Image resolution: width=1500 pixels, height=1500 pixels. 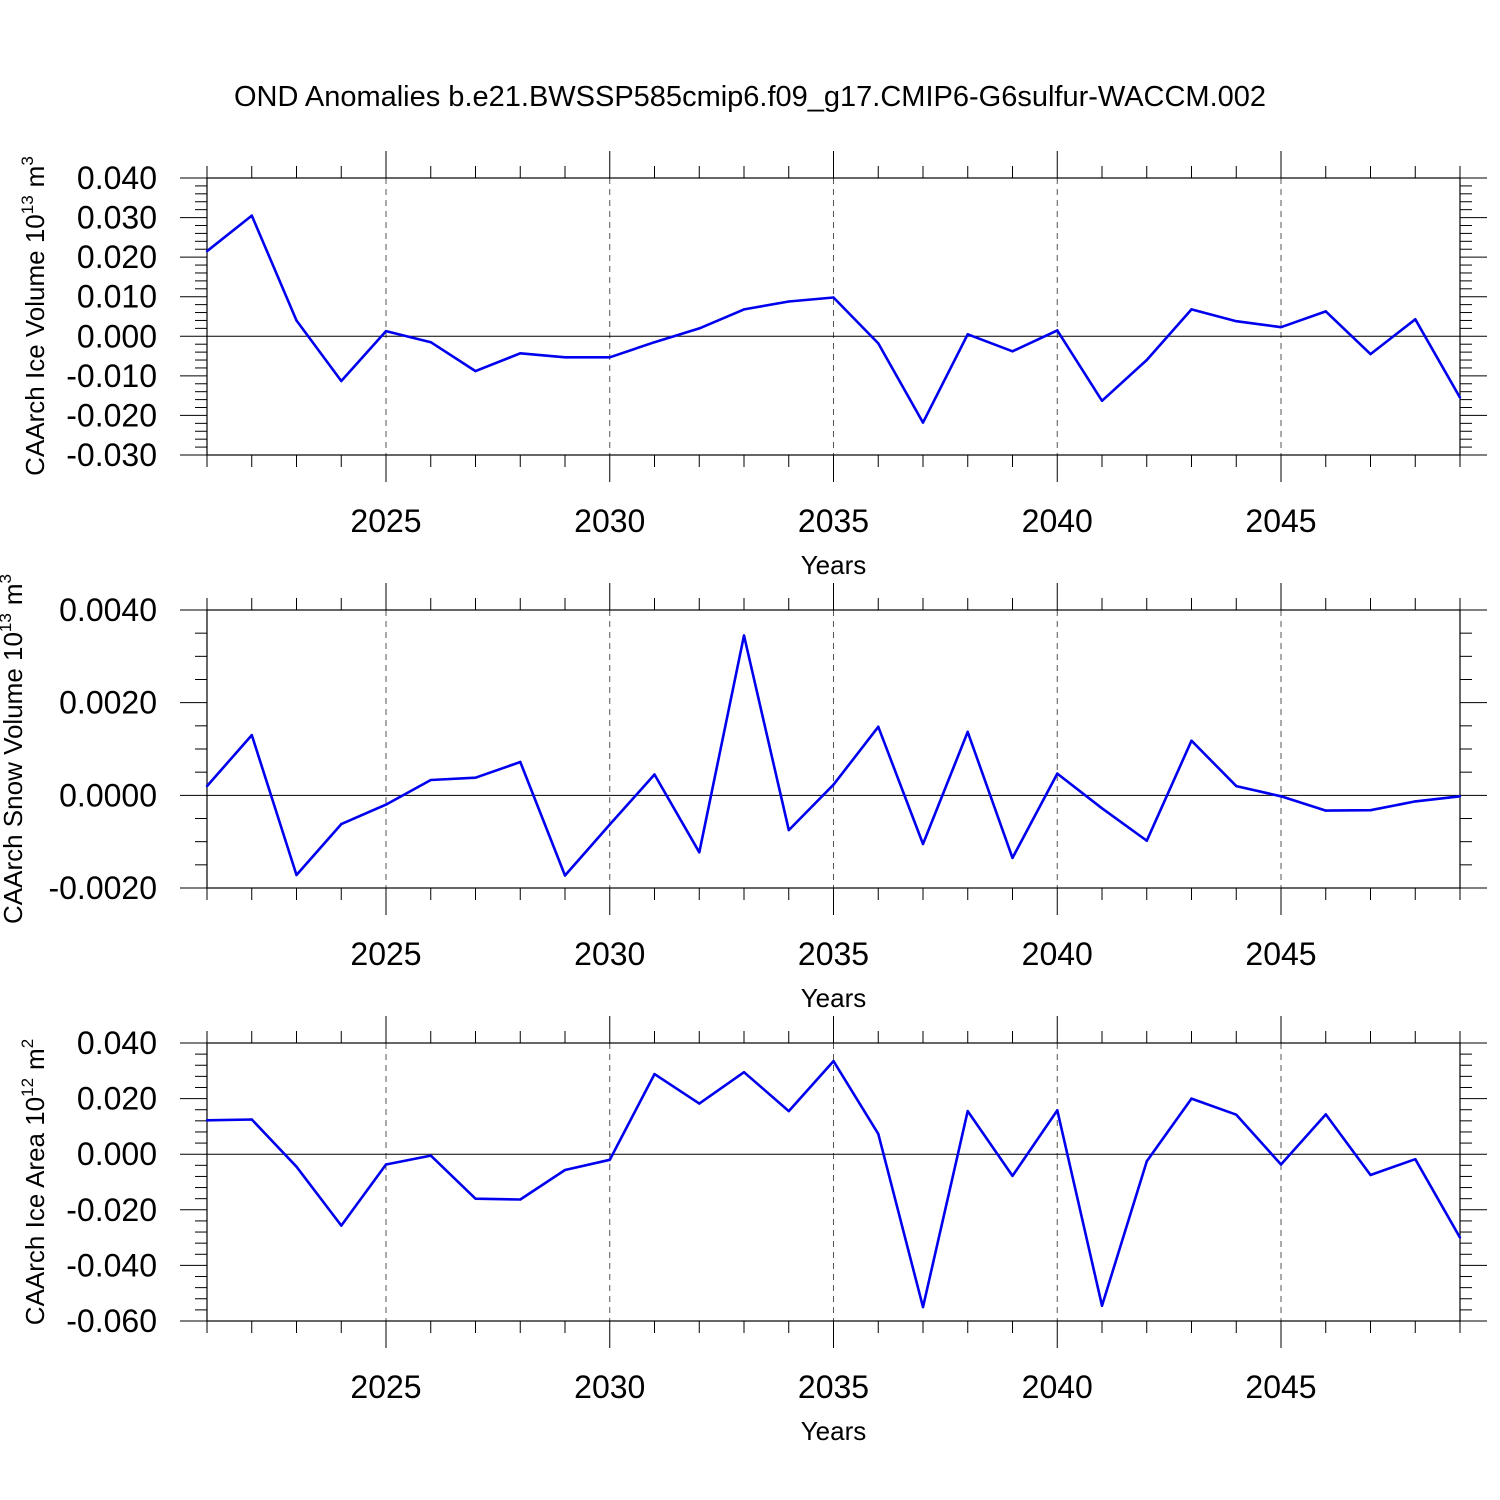 What do you see at coordinates (207, 786) in the screenshot?
I see `panel-2-point-2021` at bounding box center [207, 786].